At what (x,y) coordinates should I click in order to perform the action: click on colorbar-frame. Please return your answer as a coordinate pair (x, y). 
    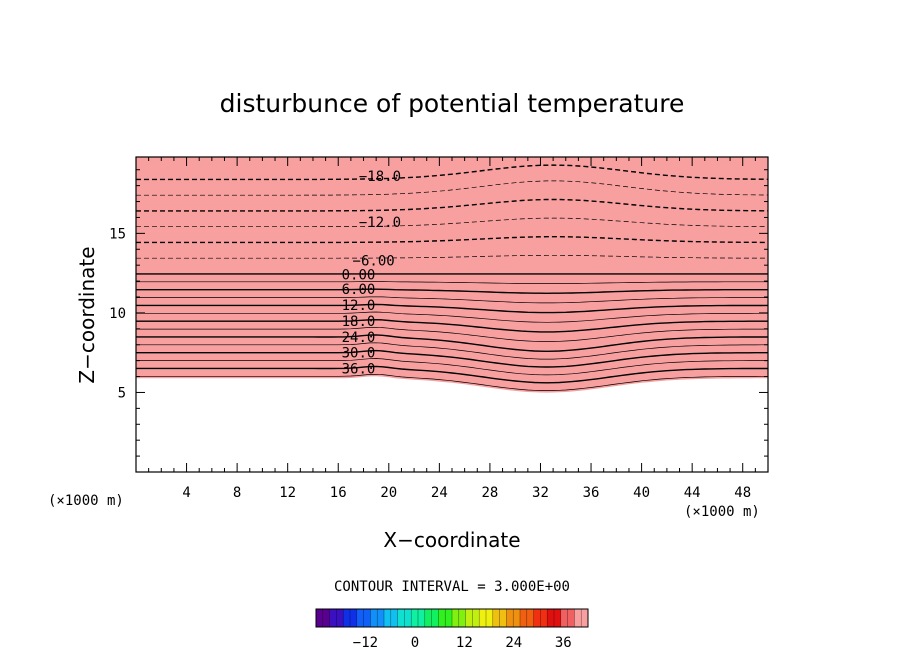
    Looking at the image, I should click on (452, 618).